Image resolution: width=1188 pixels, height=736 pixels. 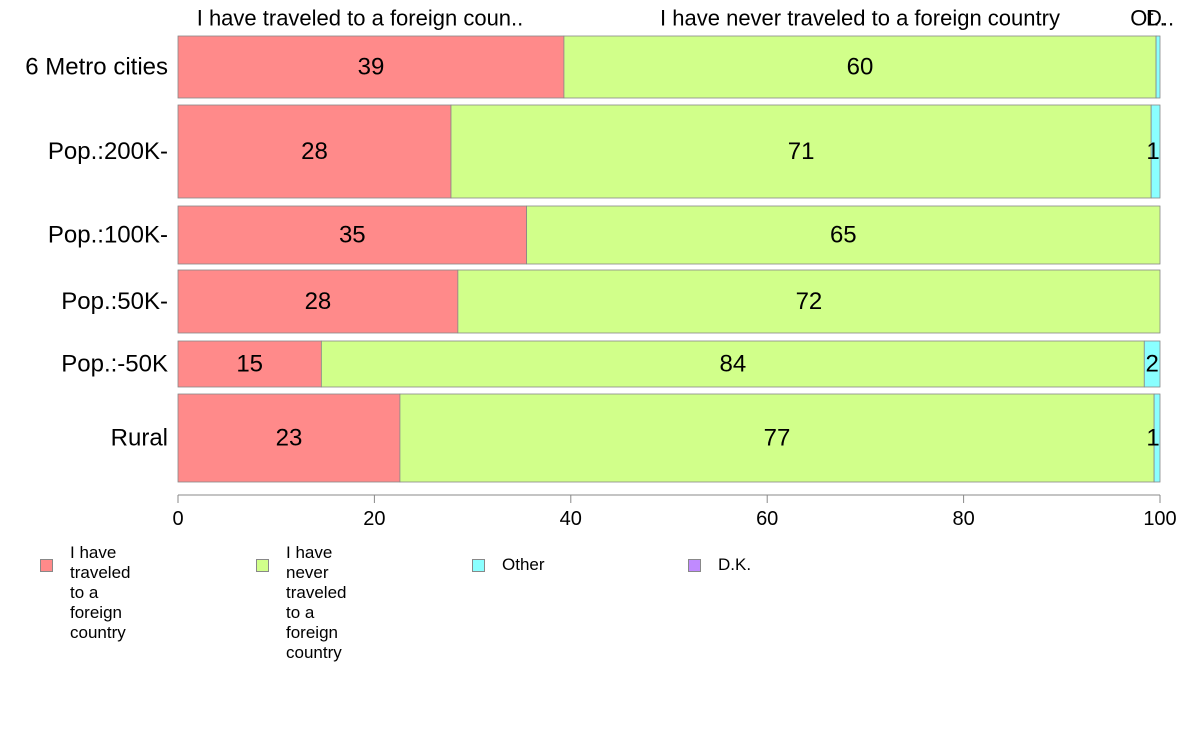 I want to click on category-label-2: Pop.:200K-, so click(x=108, y=151).